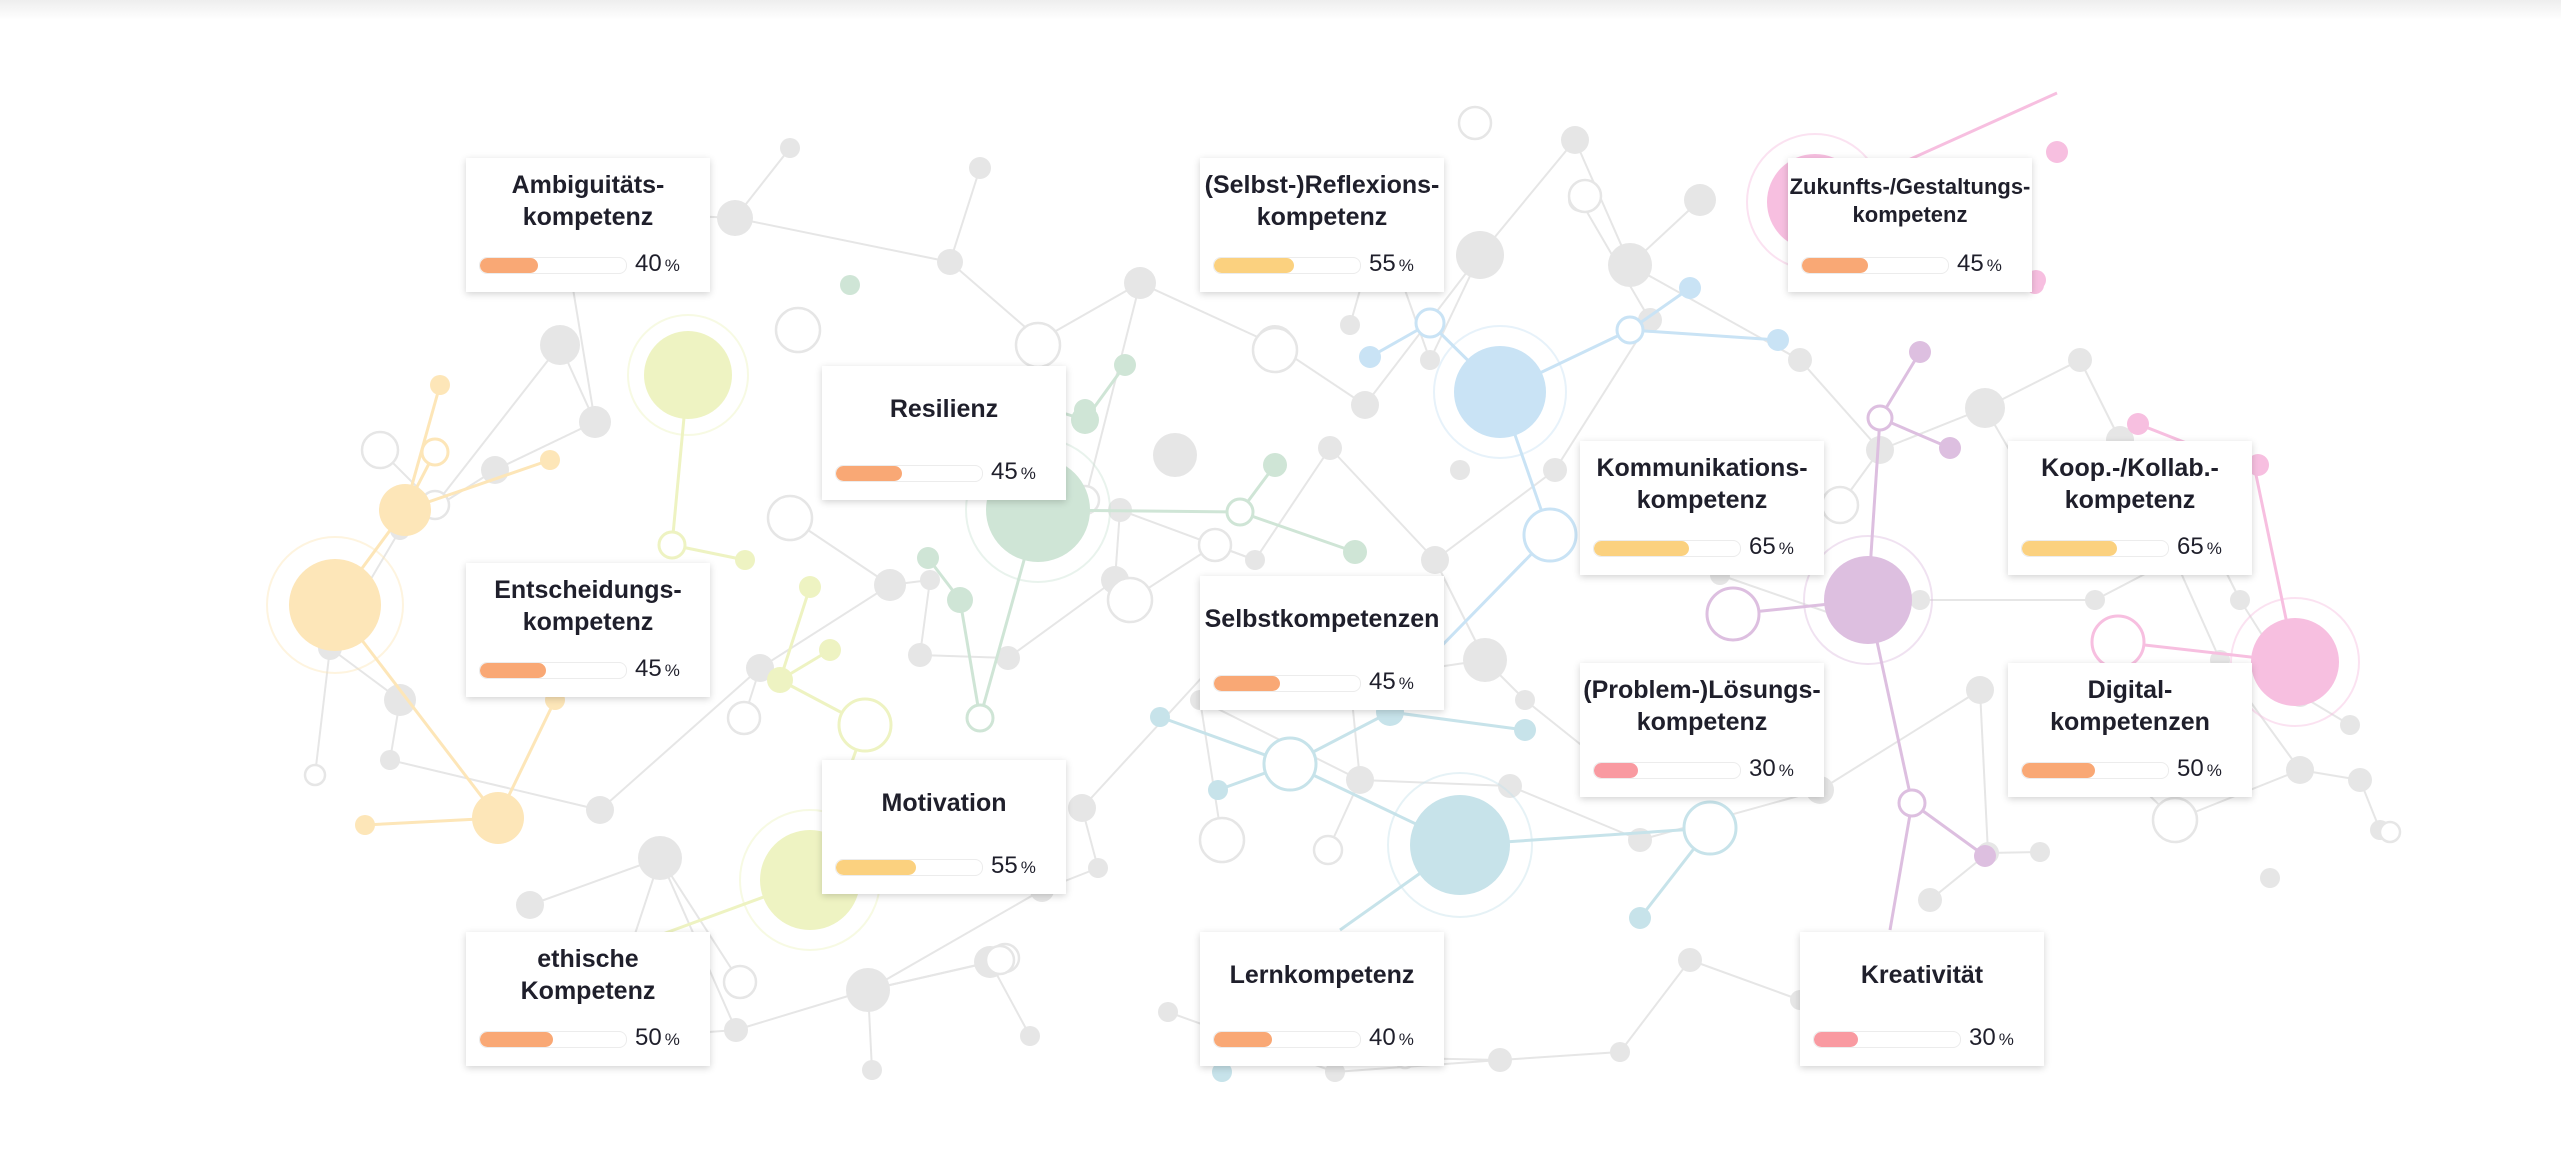 The height and width of the screenshot is (1159, 2561). What do you see at coordinates (588, 975) in the screenshot?
I see `competency-title: ethische Kompetenz` at bounding box center [588, 975].